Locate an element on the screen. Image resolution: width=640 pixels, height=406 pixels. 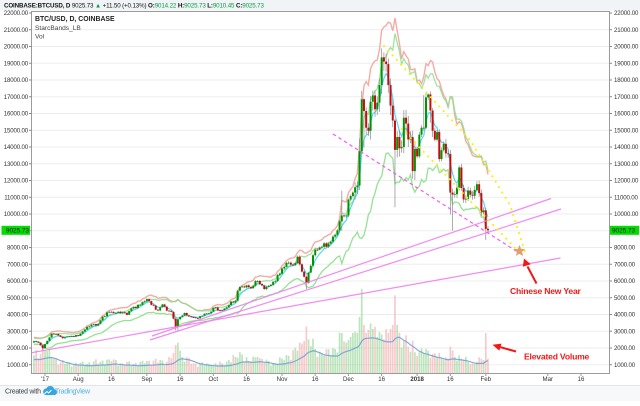
svg-text: Feb is located at coordinates (486, 379).